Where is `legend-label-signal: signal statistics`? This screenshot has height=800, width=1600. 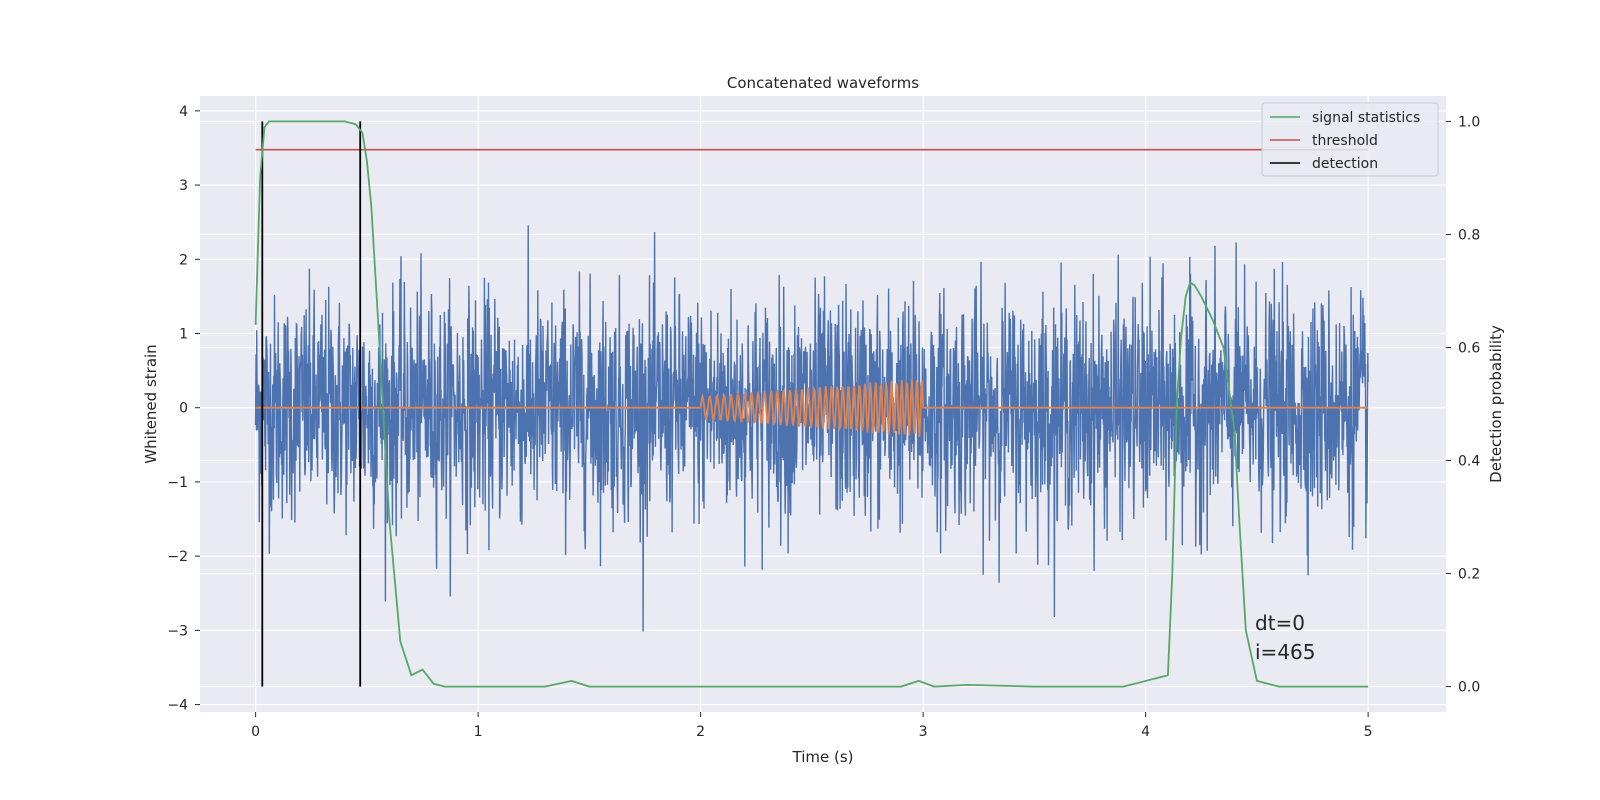 legend-label-signal: signal statistics is located at coordinates (1366, 118).